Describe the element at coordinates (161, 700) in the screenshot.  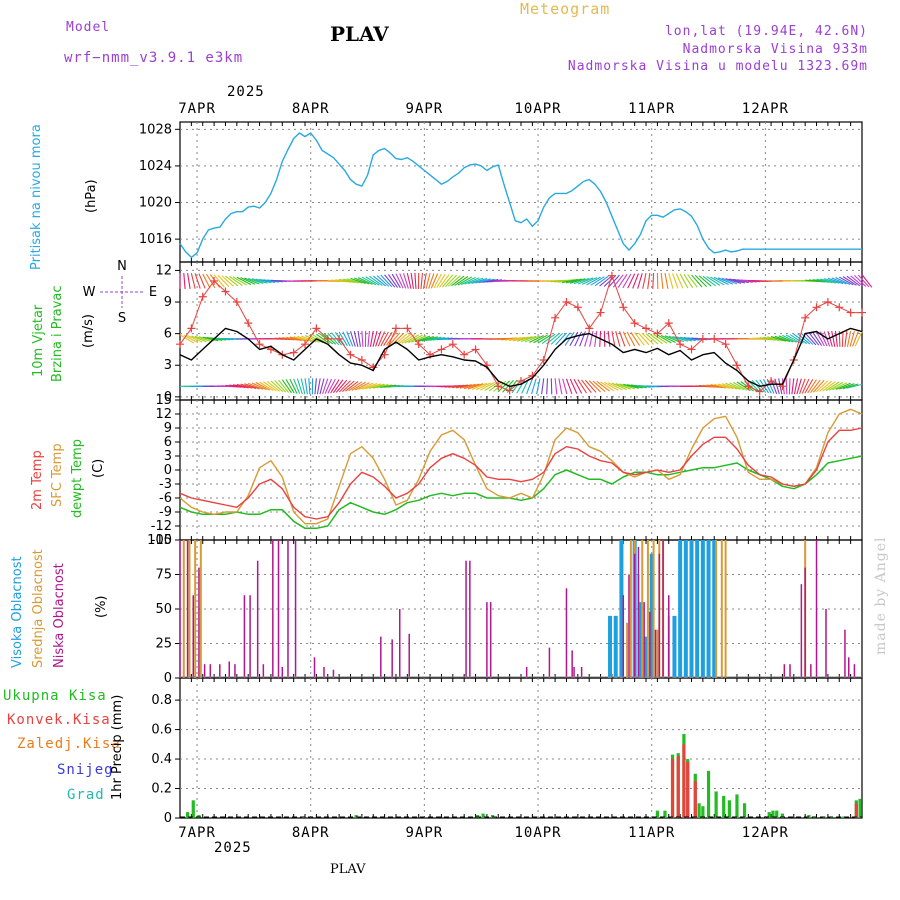
I see `ytick-label-precip-4: 0.8` at that location.